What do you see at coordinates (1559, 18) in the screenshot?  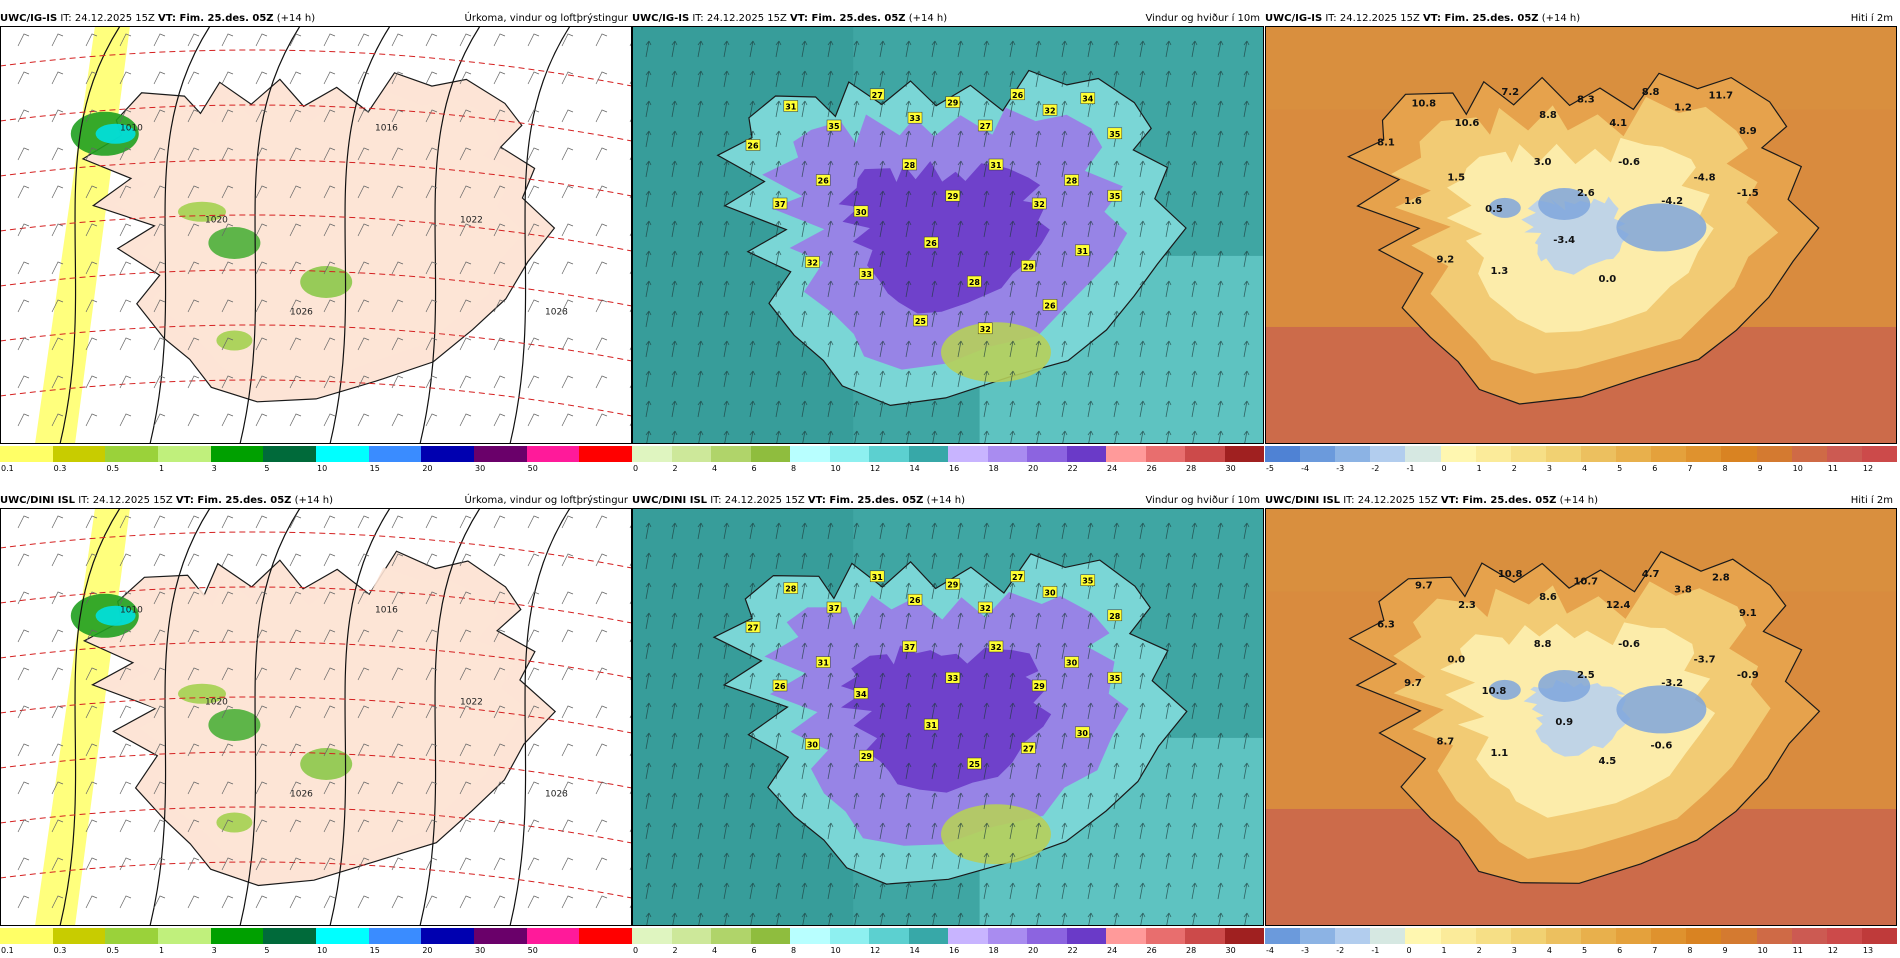 I see `lead-time: (+14 h)` at bounding box center [1559, 18].